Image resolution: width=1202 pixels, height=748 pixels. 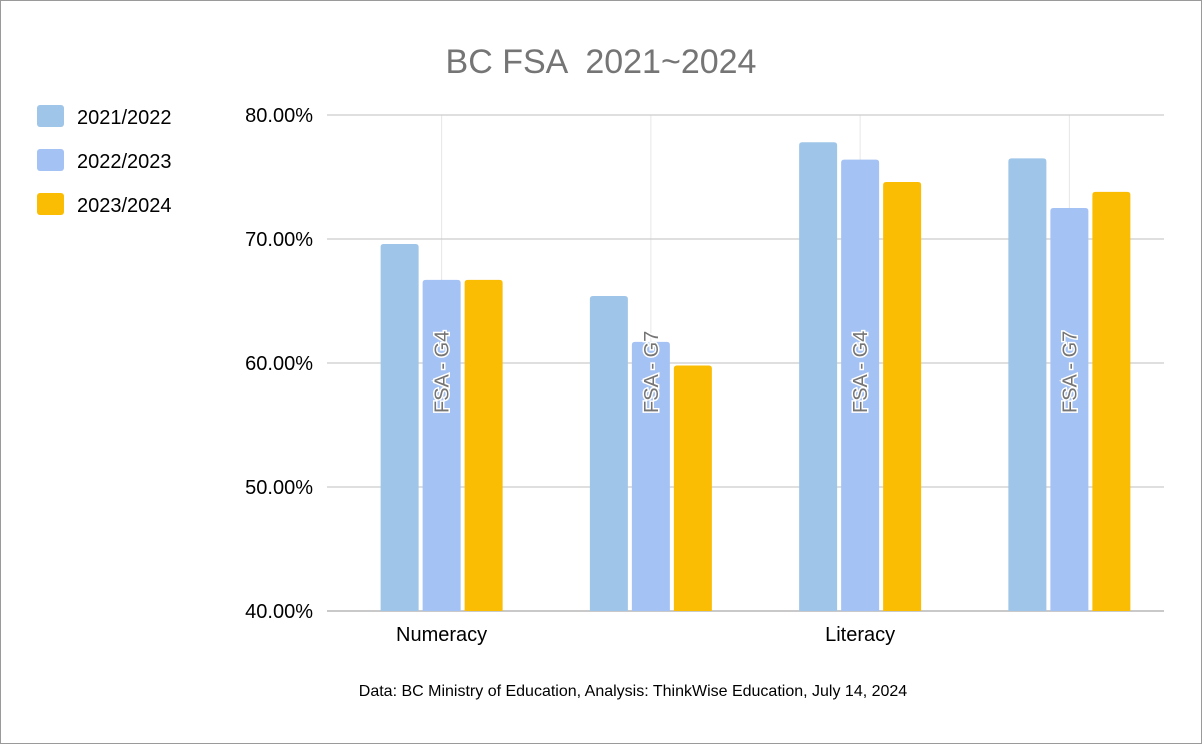 I want to click on legend: 2021/2022 2022/2023 2023/2024, so click(x=104, y=161).